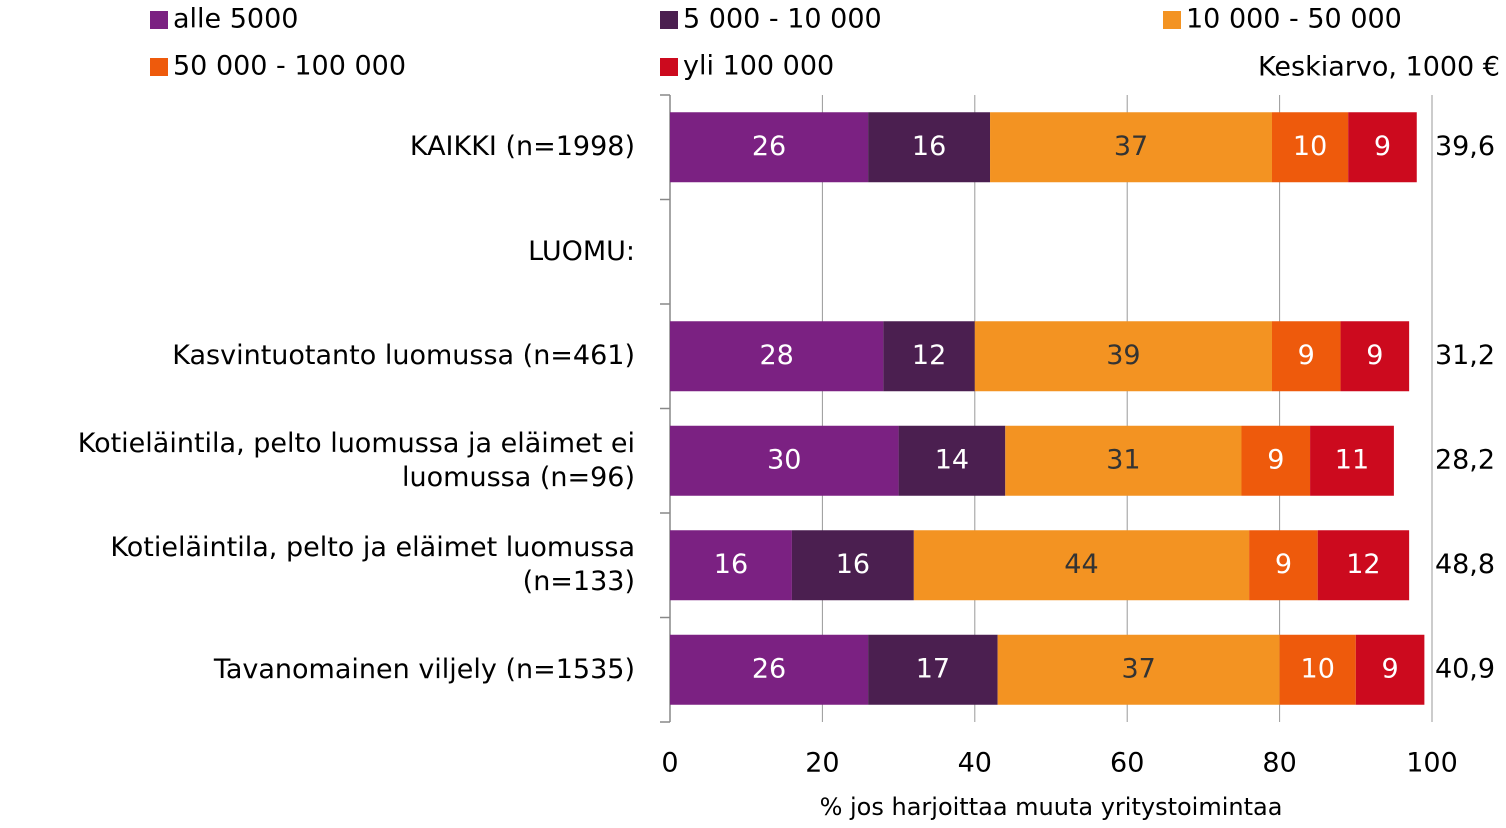  I want to click on category-label-box: Kasvintuotanto luomussa (n=461), so click(403, 356).